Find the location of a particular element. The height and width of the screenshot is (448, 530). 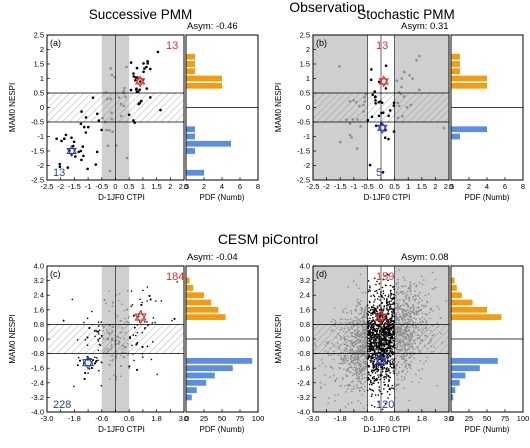

centroid-neg-marker-b is located at coordinates (88, 364).